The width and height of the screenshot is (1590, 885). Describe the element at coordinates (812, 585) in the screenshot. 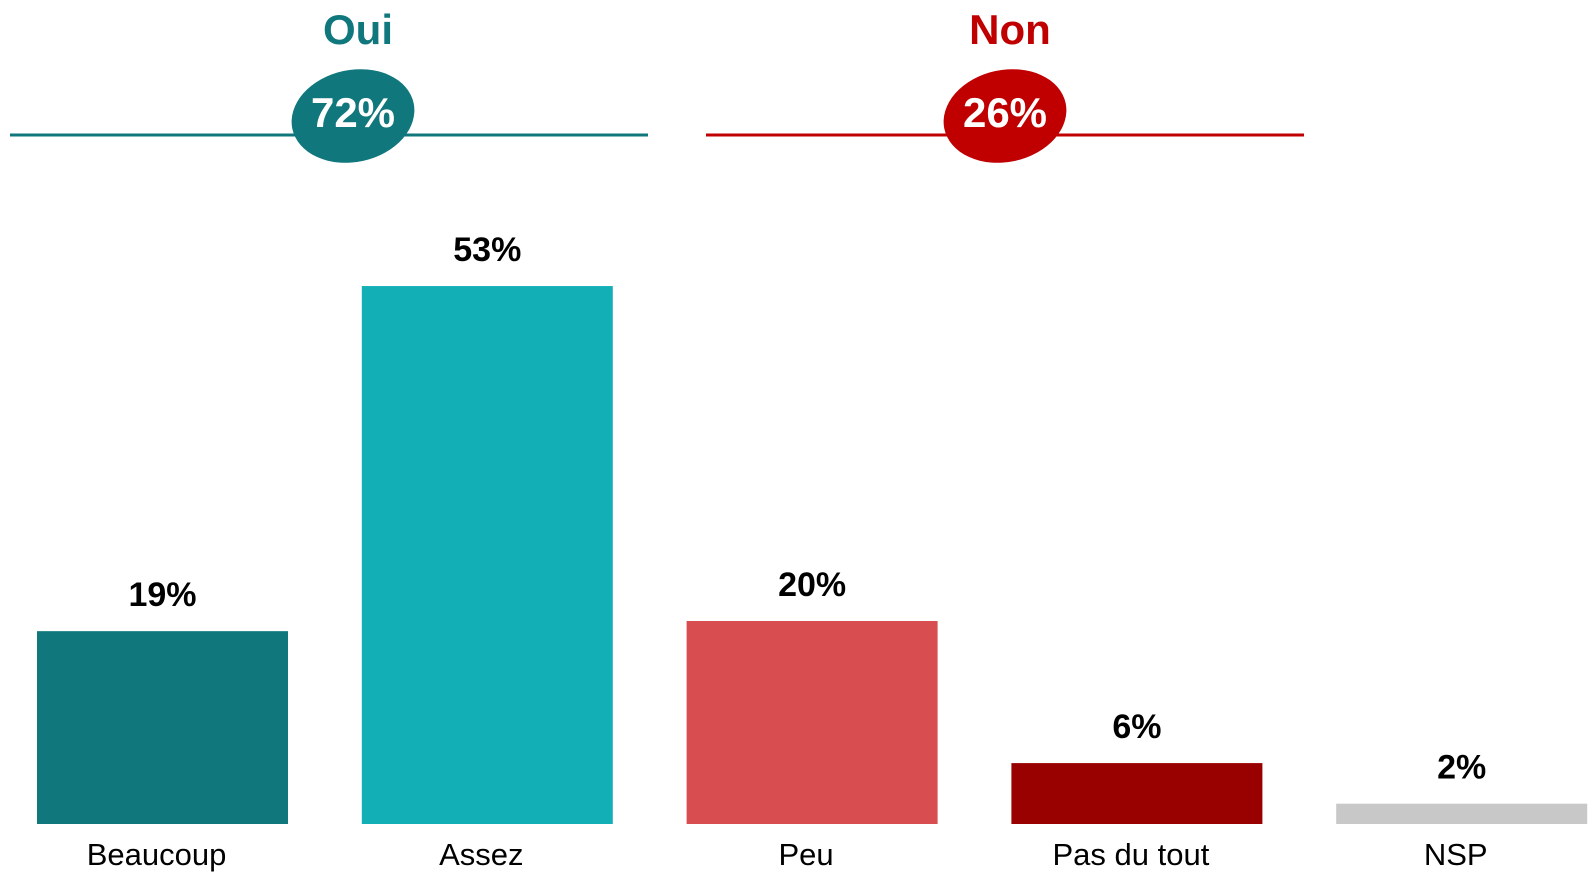

I see `value-label: 20%` at that location.